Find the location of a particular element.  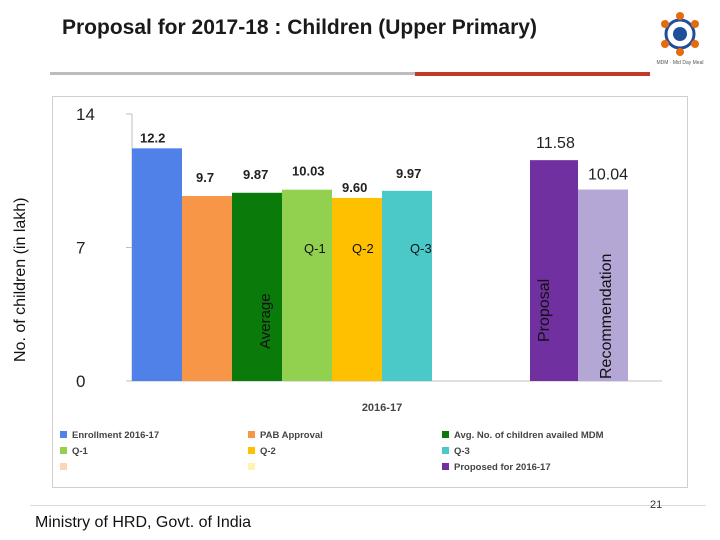

data-label: 9.7 is located at coordinates (205, 177).